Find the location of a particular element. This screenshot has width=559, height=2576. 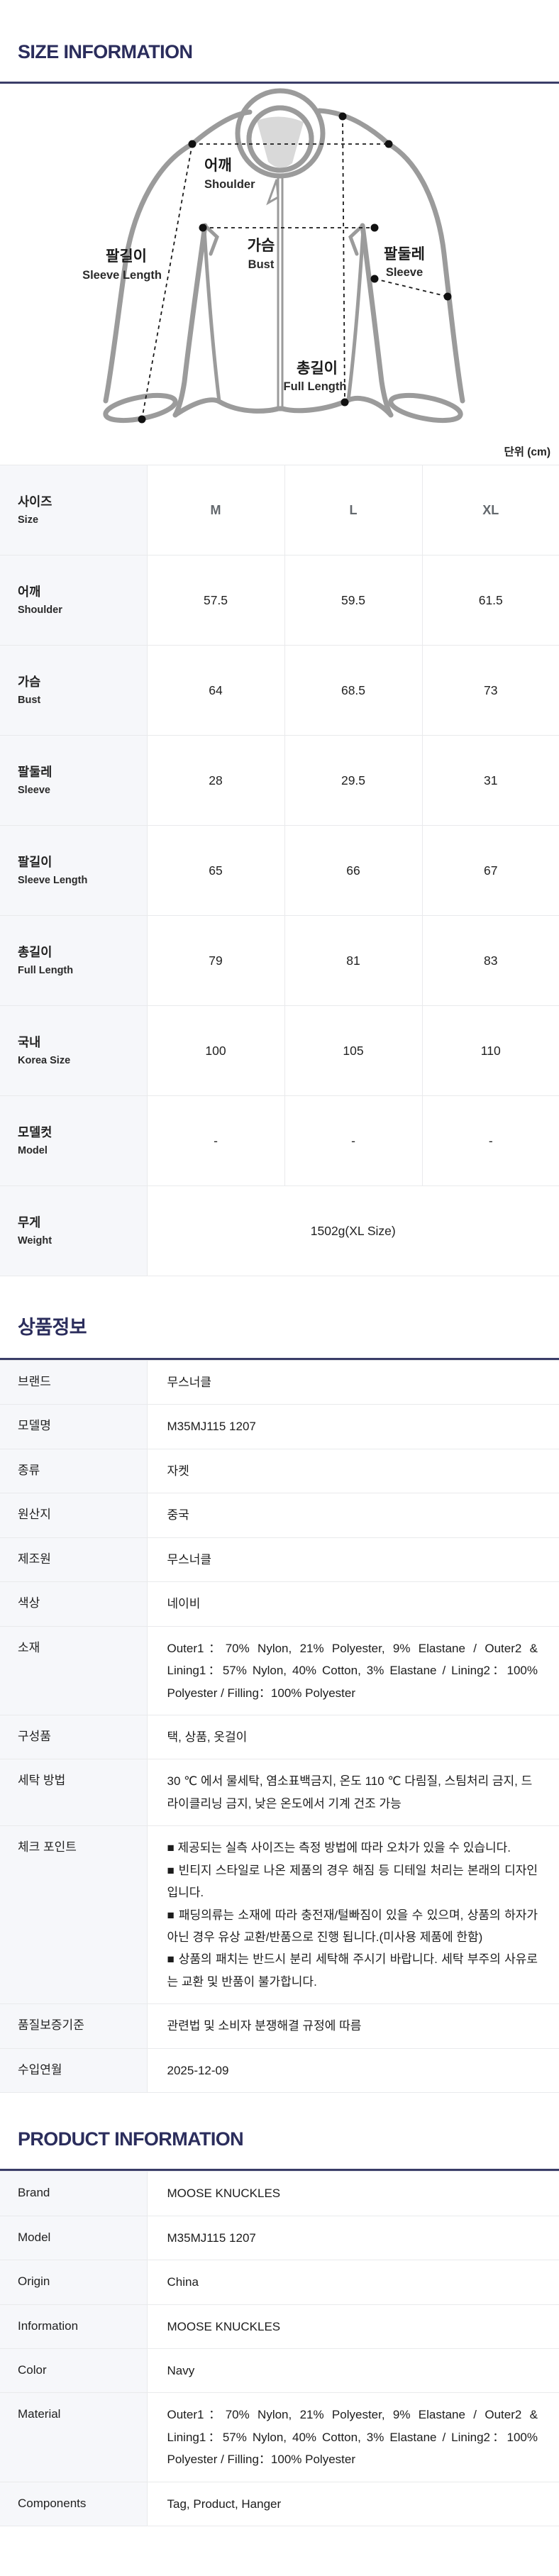

collar-inner-ring is located at coordinates (280, 139).